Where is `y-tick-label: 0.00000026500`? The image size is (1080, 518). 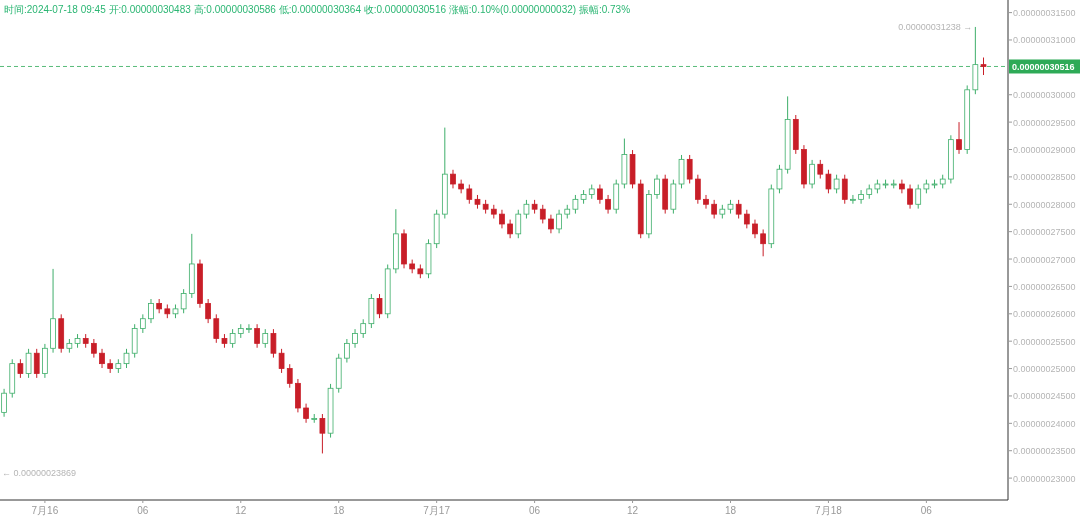
y-tick-label: 0.00000026500 is located at coordinates (1044, 286).